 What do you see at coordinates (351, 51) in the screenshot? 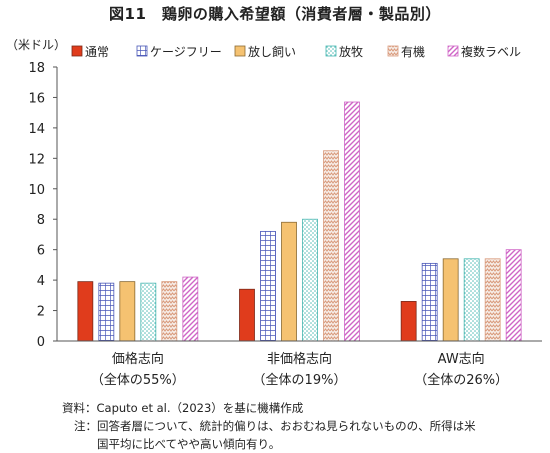
I see `legend-label: 放牧` at bounding box center [351, 51].